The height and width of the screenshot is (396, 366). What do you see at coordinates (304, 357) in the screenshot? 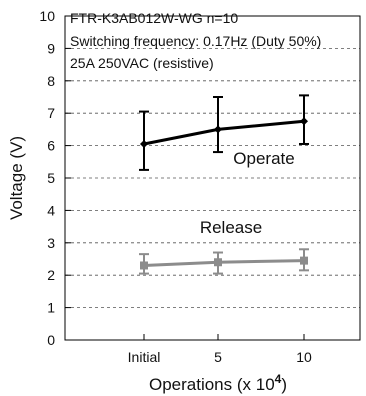
I see `x-tick-label: 10` at bounding box center [304, 357].